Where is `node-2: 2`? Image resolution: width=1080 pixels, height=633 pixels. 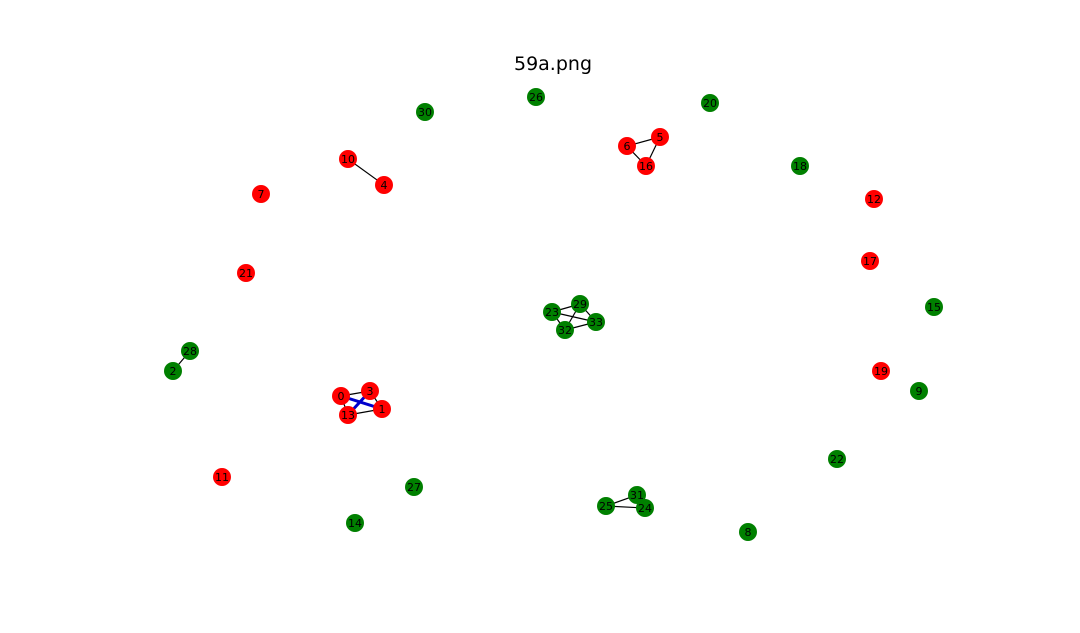
node-2: 2 is located at coordinates (173, 371).